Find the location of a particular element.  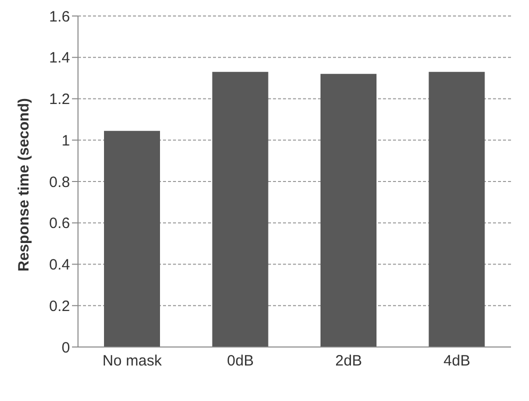

y-tick-label: 0.4 is located at coordinates (59, 265).